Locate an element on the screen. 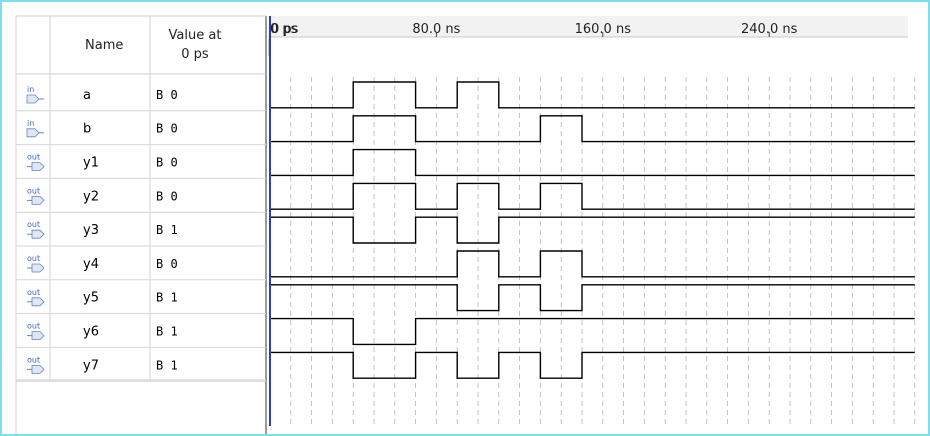 This screenshot has height=436, width=930. waveform-y4 is located at coordinates (592, 264).